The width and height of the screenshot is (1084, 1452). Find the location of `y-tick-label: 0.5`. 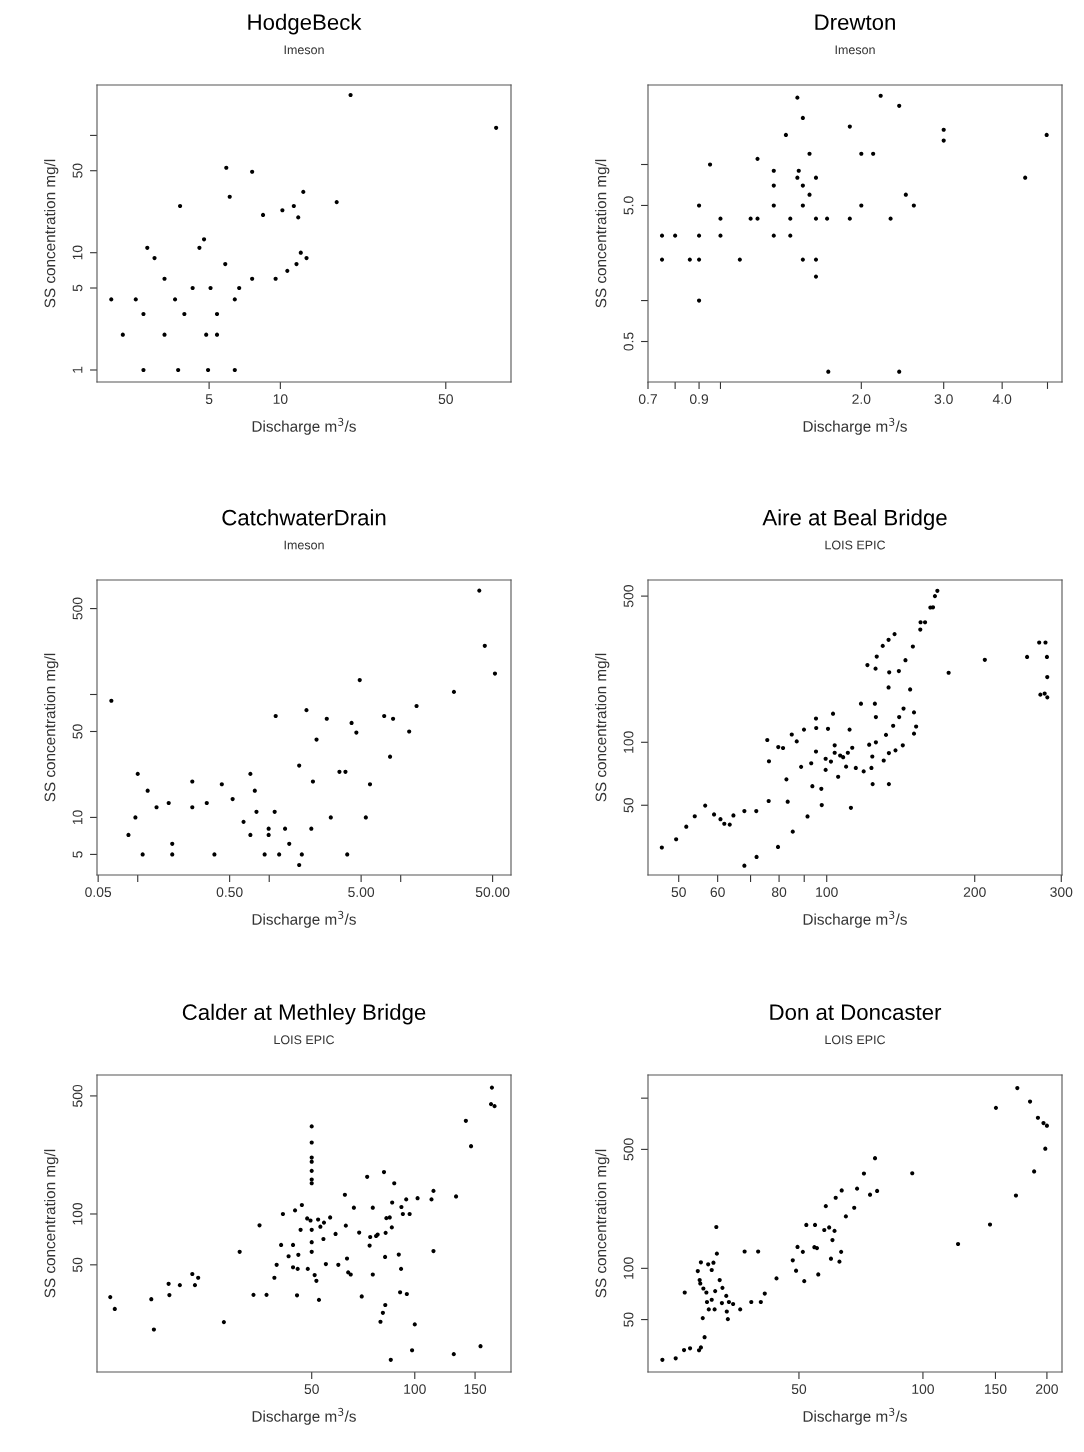

y-tick-label: 0.5 is located at coordinates (628, 341).